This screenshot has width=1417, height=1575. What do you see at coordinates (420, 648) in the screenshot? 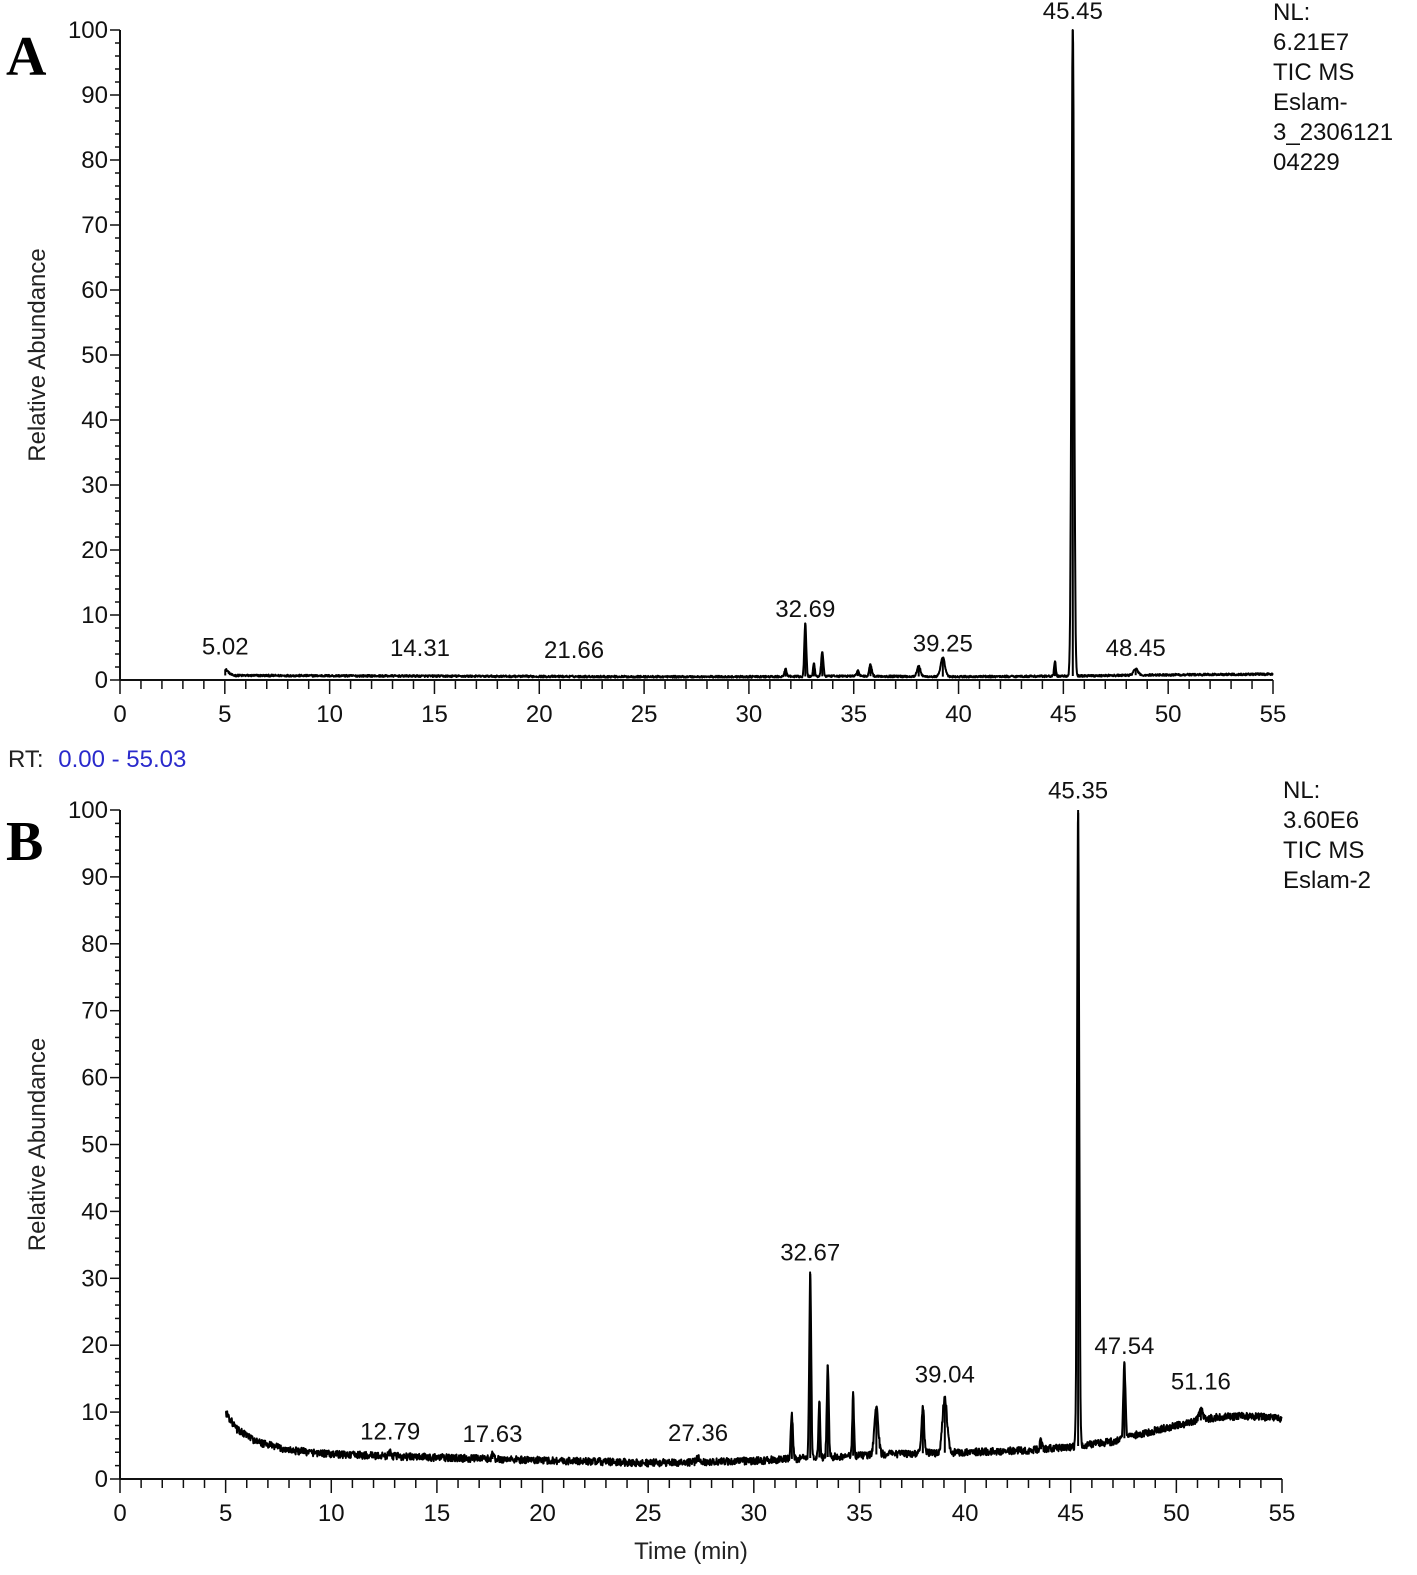
I see `peak-label: 14.31` at bounding box center [420, 648].